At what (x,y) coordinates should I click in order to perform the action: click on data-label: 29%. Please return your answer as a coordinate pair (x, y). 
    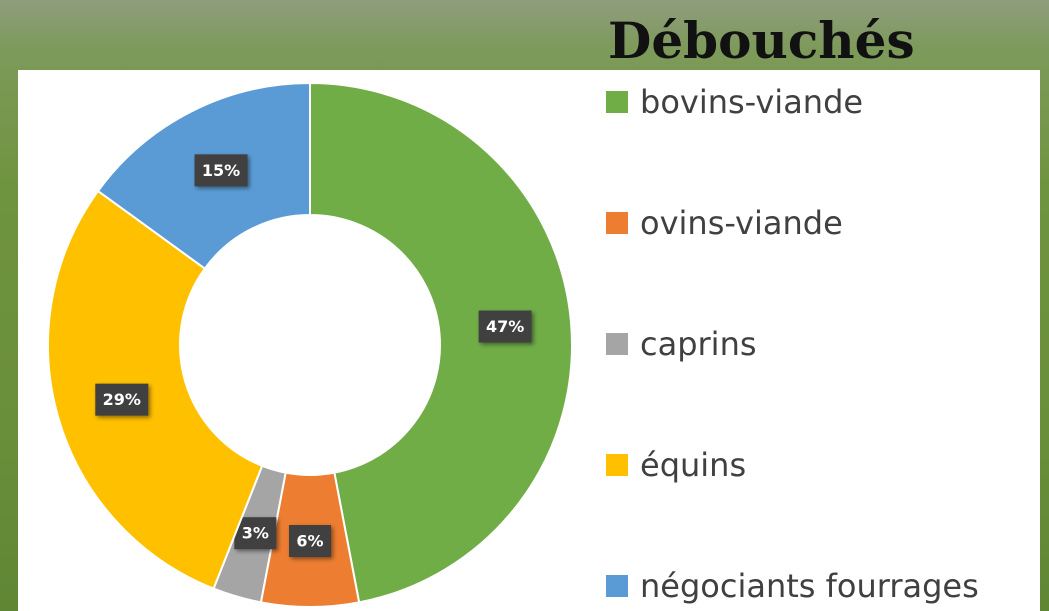
    Looking at the image, I should click on (122, 399).